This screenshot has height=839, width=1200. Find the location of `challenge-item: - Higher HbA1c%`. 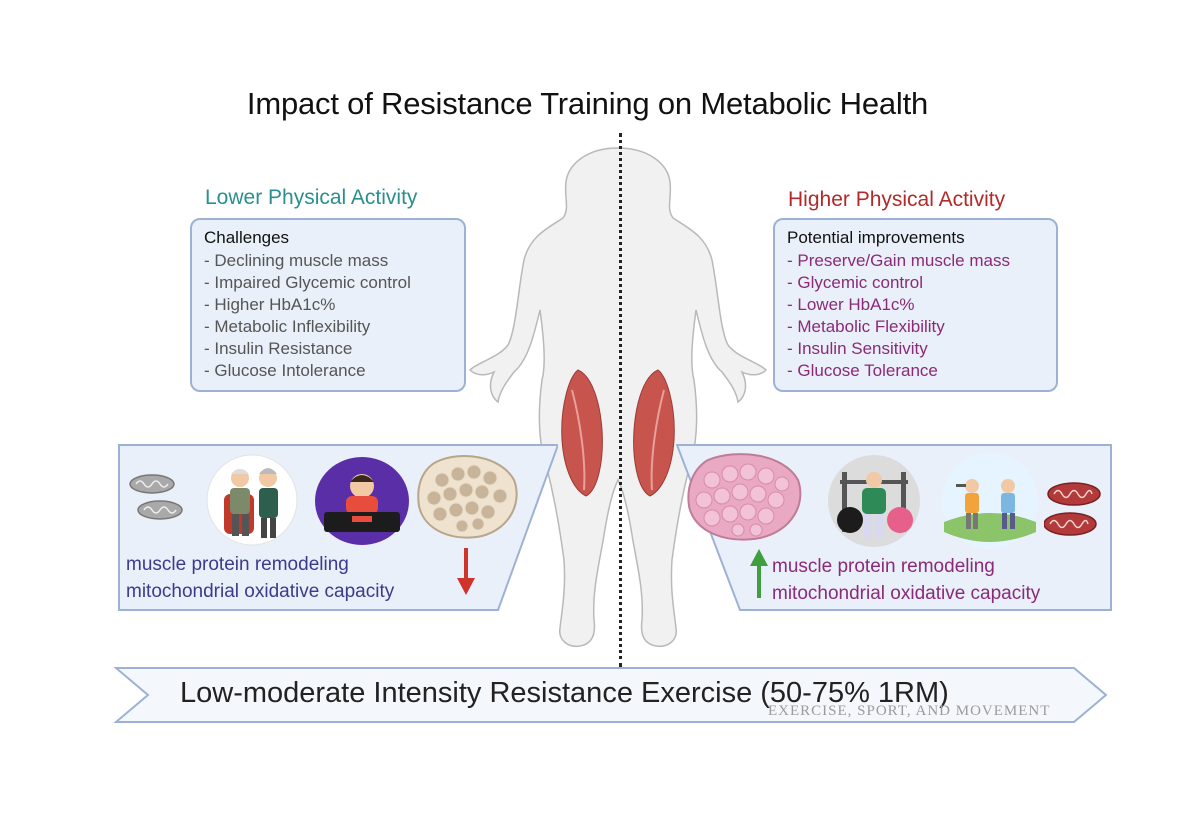

challenge-item: - Higher HbA1c% is located at coordinates (270, 304).